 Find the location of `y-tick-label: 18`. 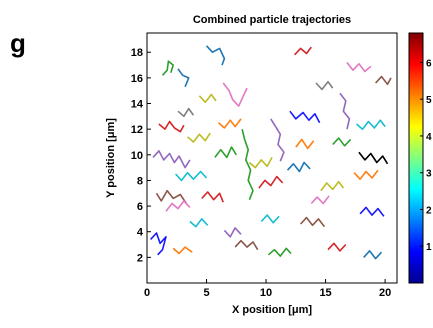

y-tick-label: 18 is located at coordinates (137, 53).